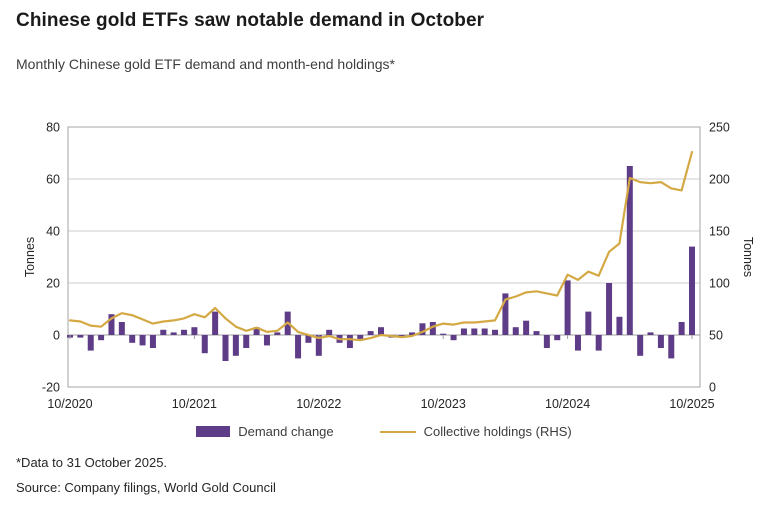 The image size is (768, 507). What do you see at coordinates (69, 404) in the screenshot?
I see `x-axis-tick-label: 10/2020` at bounding box center [69, 404].